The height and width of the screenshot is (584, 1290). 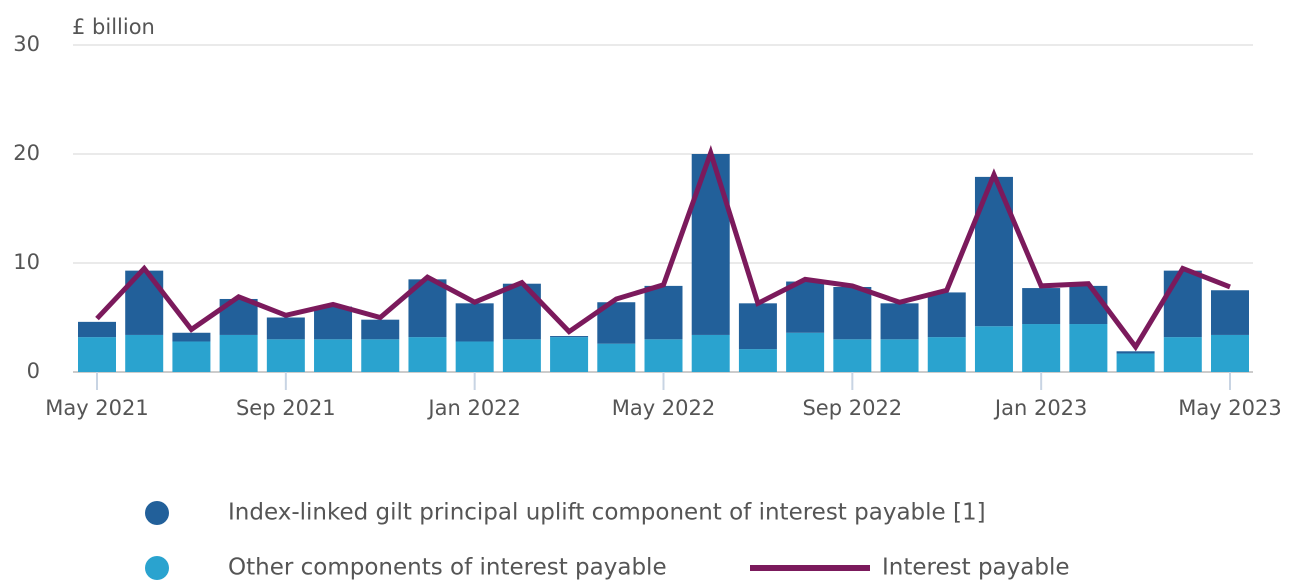 I want to click on x-tick-label: Jan 2023, so click(x=1040, y=408).